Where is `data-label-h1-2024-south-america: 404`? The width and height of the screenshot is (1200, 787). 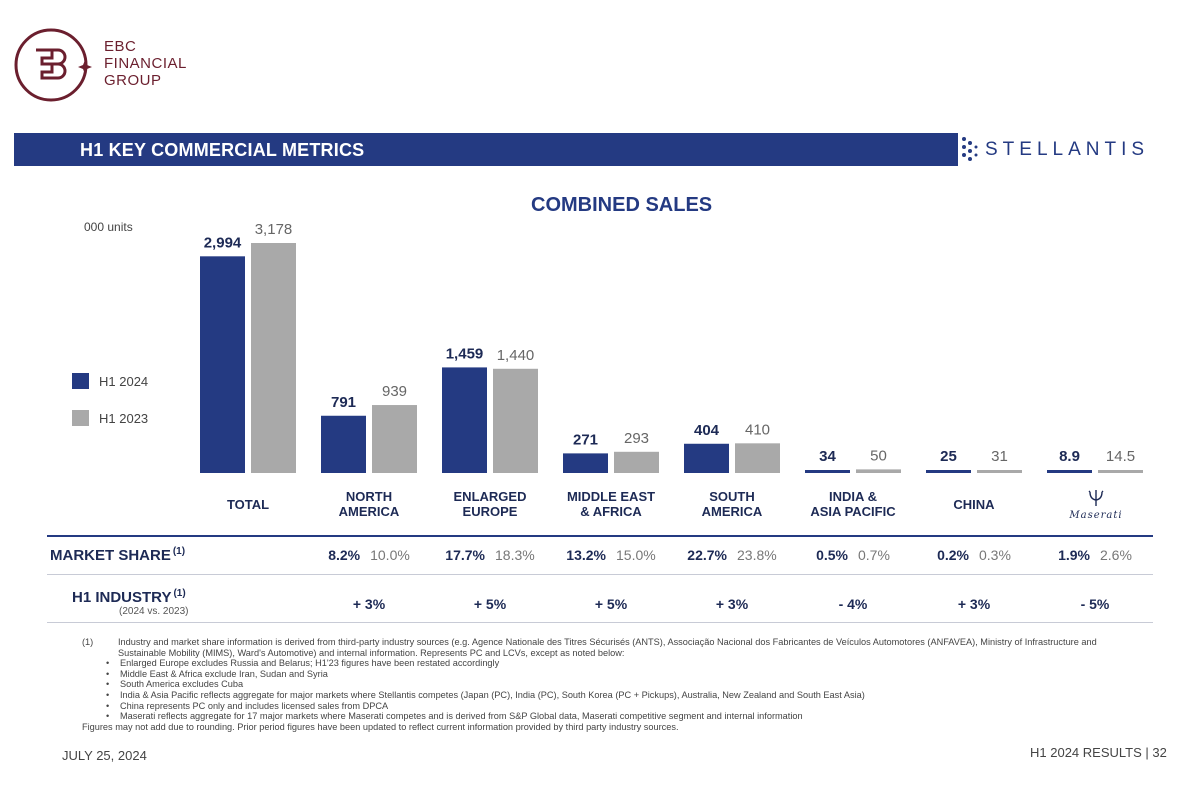 data-label-h1-2024-south-america: 404 is located at coordinates (707, 430).